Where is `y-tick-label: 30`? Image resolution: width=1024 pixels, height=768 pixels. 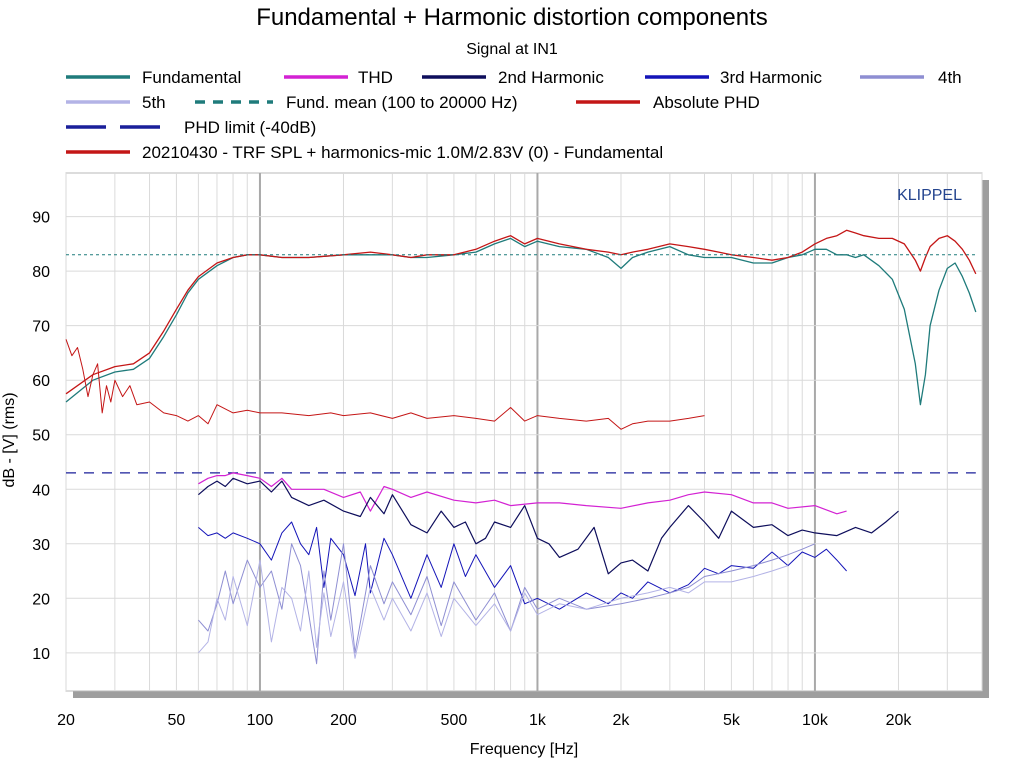
y-tick-label: 30 is located at coordinates (41, 545).